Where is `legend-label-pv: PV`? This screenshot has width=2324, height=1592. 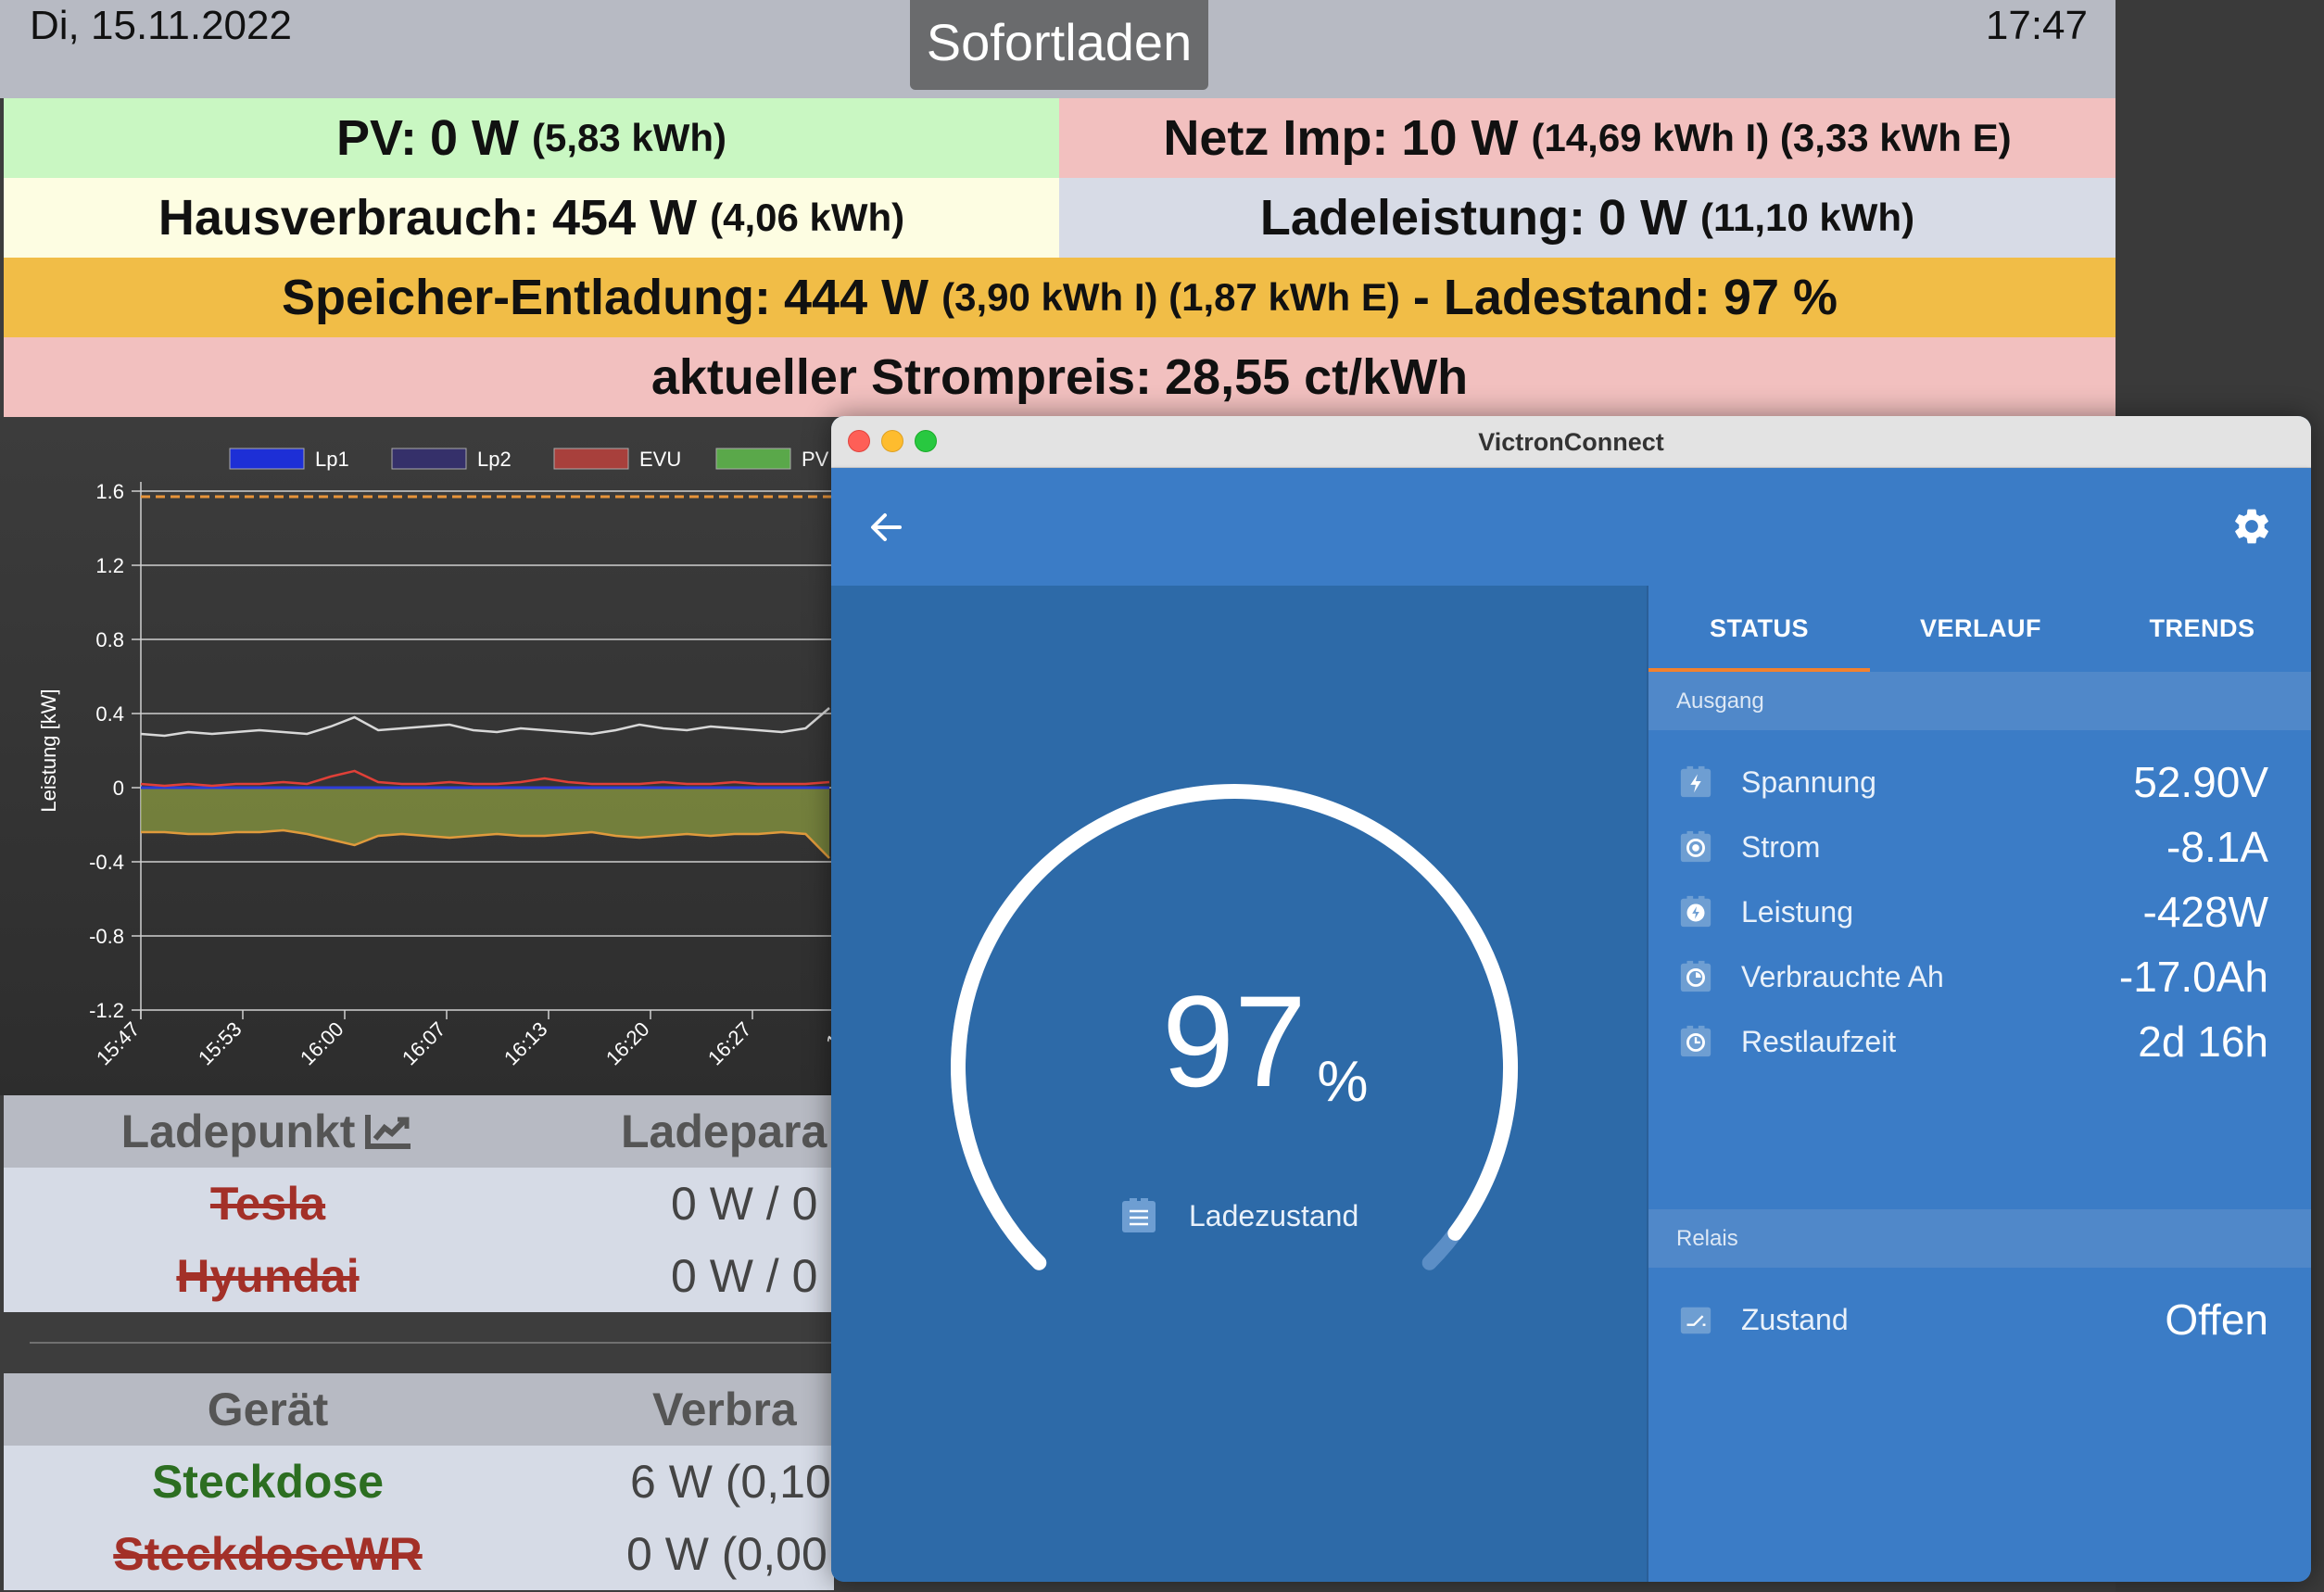
legend-label-pv: PV is located at coordinates (815, 459).